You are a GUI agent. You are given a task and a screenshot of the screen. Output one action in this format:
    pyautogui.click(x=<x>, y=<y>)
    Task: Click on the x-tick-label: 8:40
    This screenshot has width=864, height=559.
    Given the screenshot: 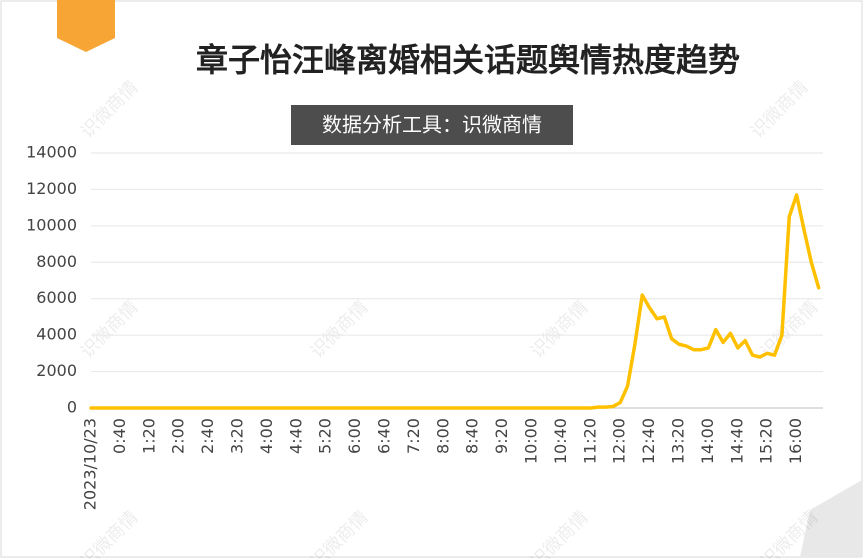 What is the action you would take?
    pyautogui.click(x=472, y=436)
    